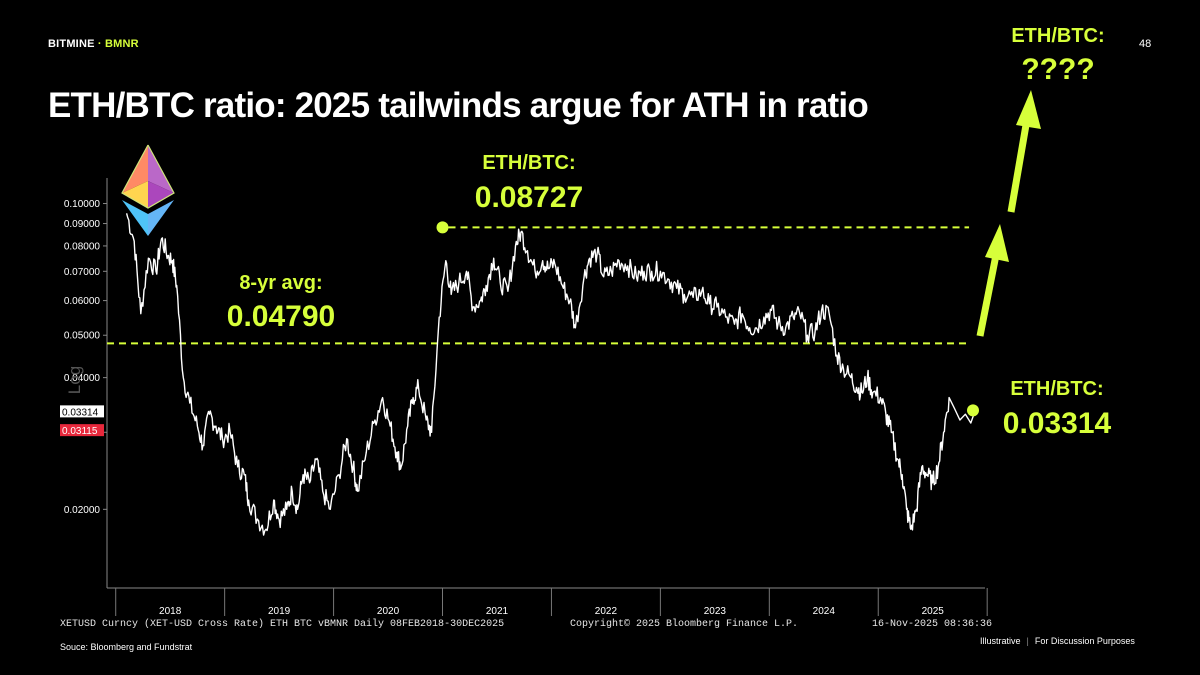  I want to click on y-axis-label: Log, so click(74, 380).